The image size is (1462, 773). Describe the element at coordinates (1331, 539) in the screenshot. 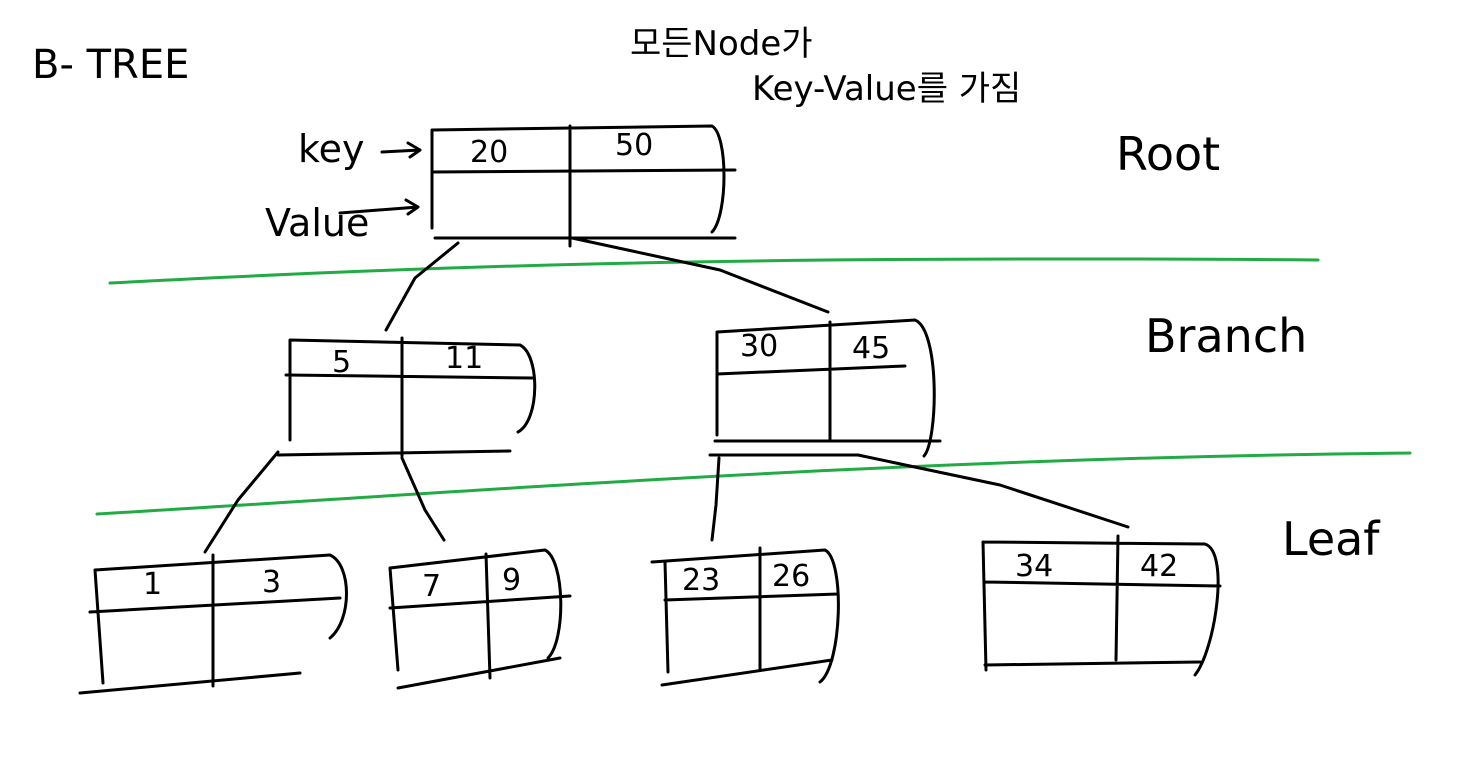

I see `level-label-leaf: Leaf` at that location.